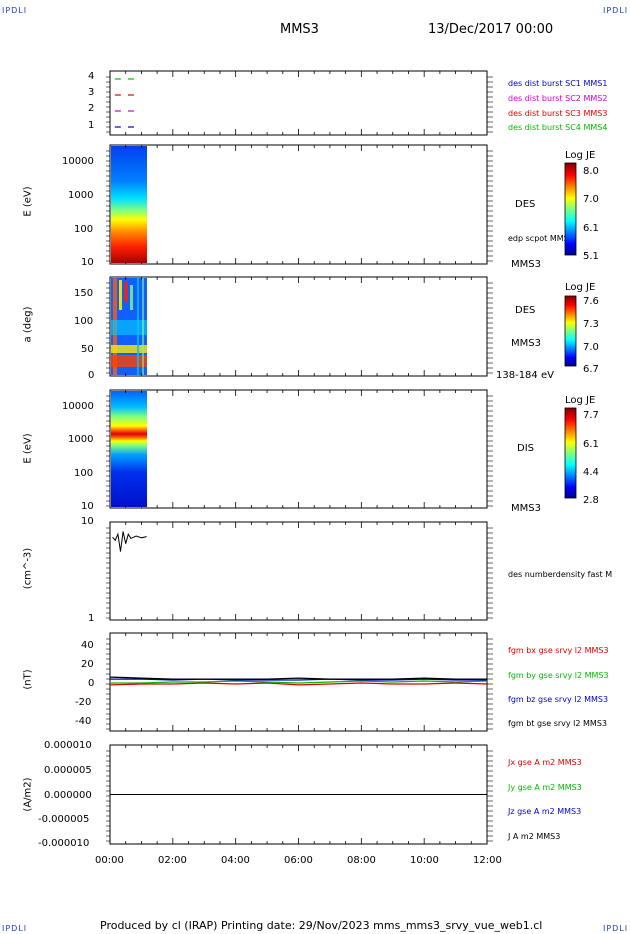 This screenshot has width=630, height=934. Describe the element at coordinates (591, 415) in the screenshot. I see `dis-energy-cbar-tick: 7.7` at that location.